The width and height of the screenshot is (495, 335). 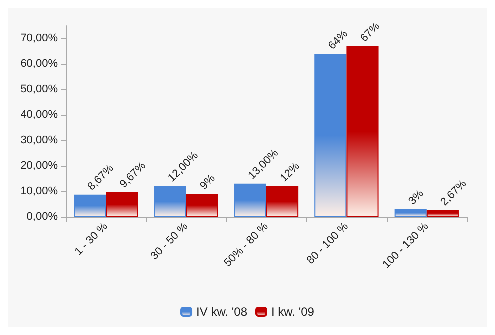 I want to click on data-label: 3%, so click(x=416, y=198).